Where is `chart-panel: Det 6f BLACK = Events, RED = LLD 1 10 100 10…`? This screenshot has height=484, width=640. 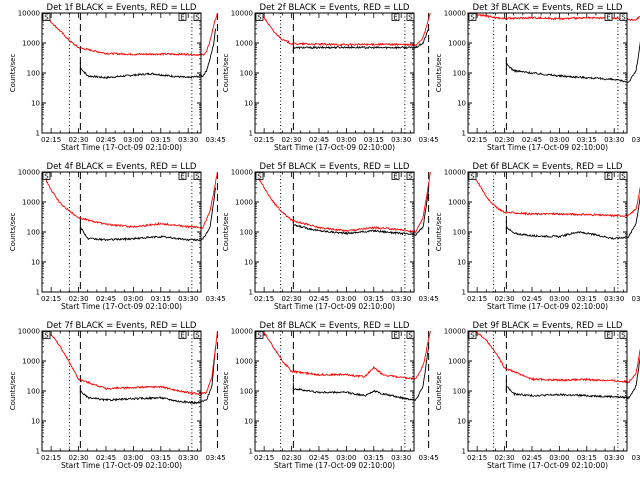 chart-panel: Det 6f BLACK = Events, RED = LLD 1 10 100 10… is located at coordinates (537, 236).